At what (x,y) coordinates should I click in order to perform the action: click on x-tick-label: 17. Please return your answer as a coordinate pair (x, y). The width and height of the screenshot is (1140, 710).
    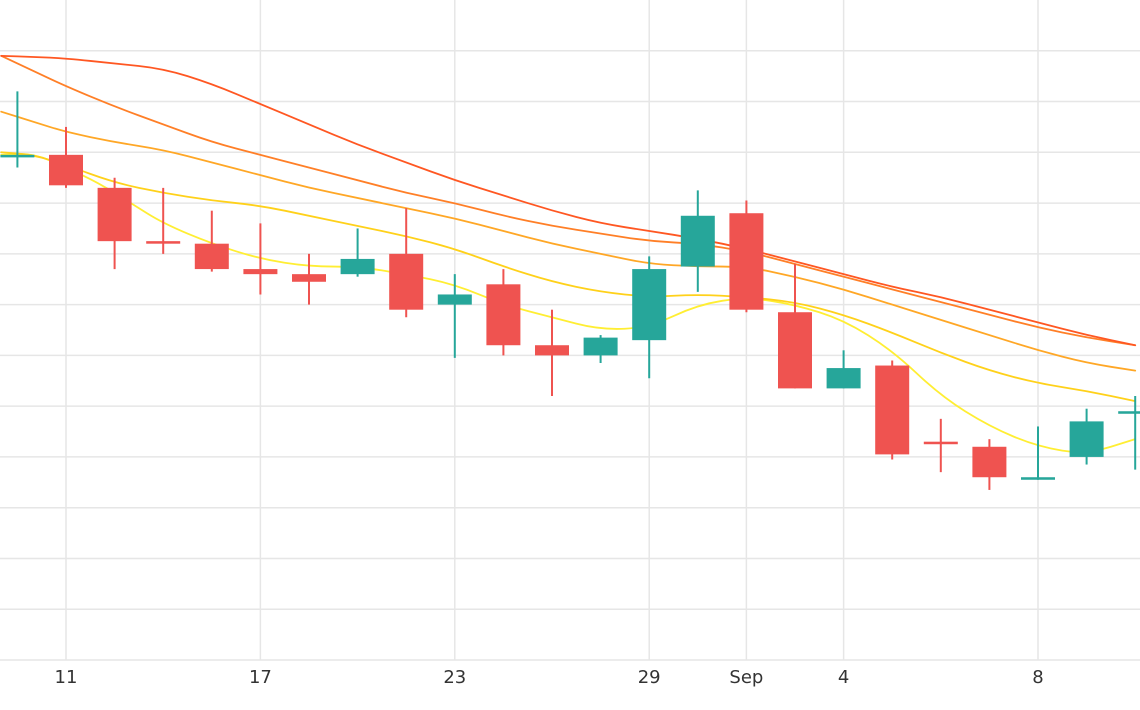
    Looking at the image, I should click on (260, 677).